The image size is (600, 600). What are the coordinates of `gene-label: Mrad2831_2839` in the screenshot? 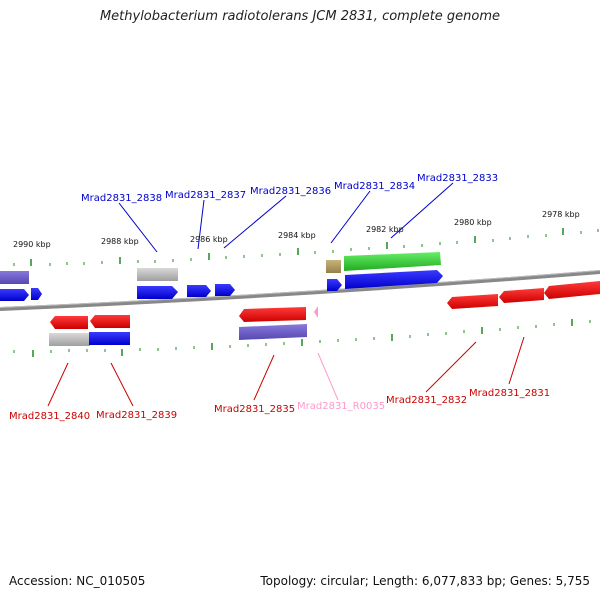 It's located at (136, 415).